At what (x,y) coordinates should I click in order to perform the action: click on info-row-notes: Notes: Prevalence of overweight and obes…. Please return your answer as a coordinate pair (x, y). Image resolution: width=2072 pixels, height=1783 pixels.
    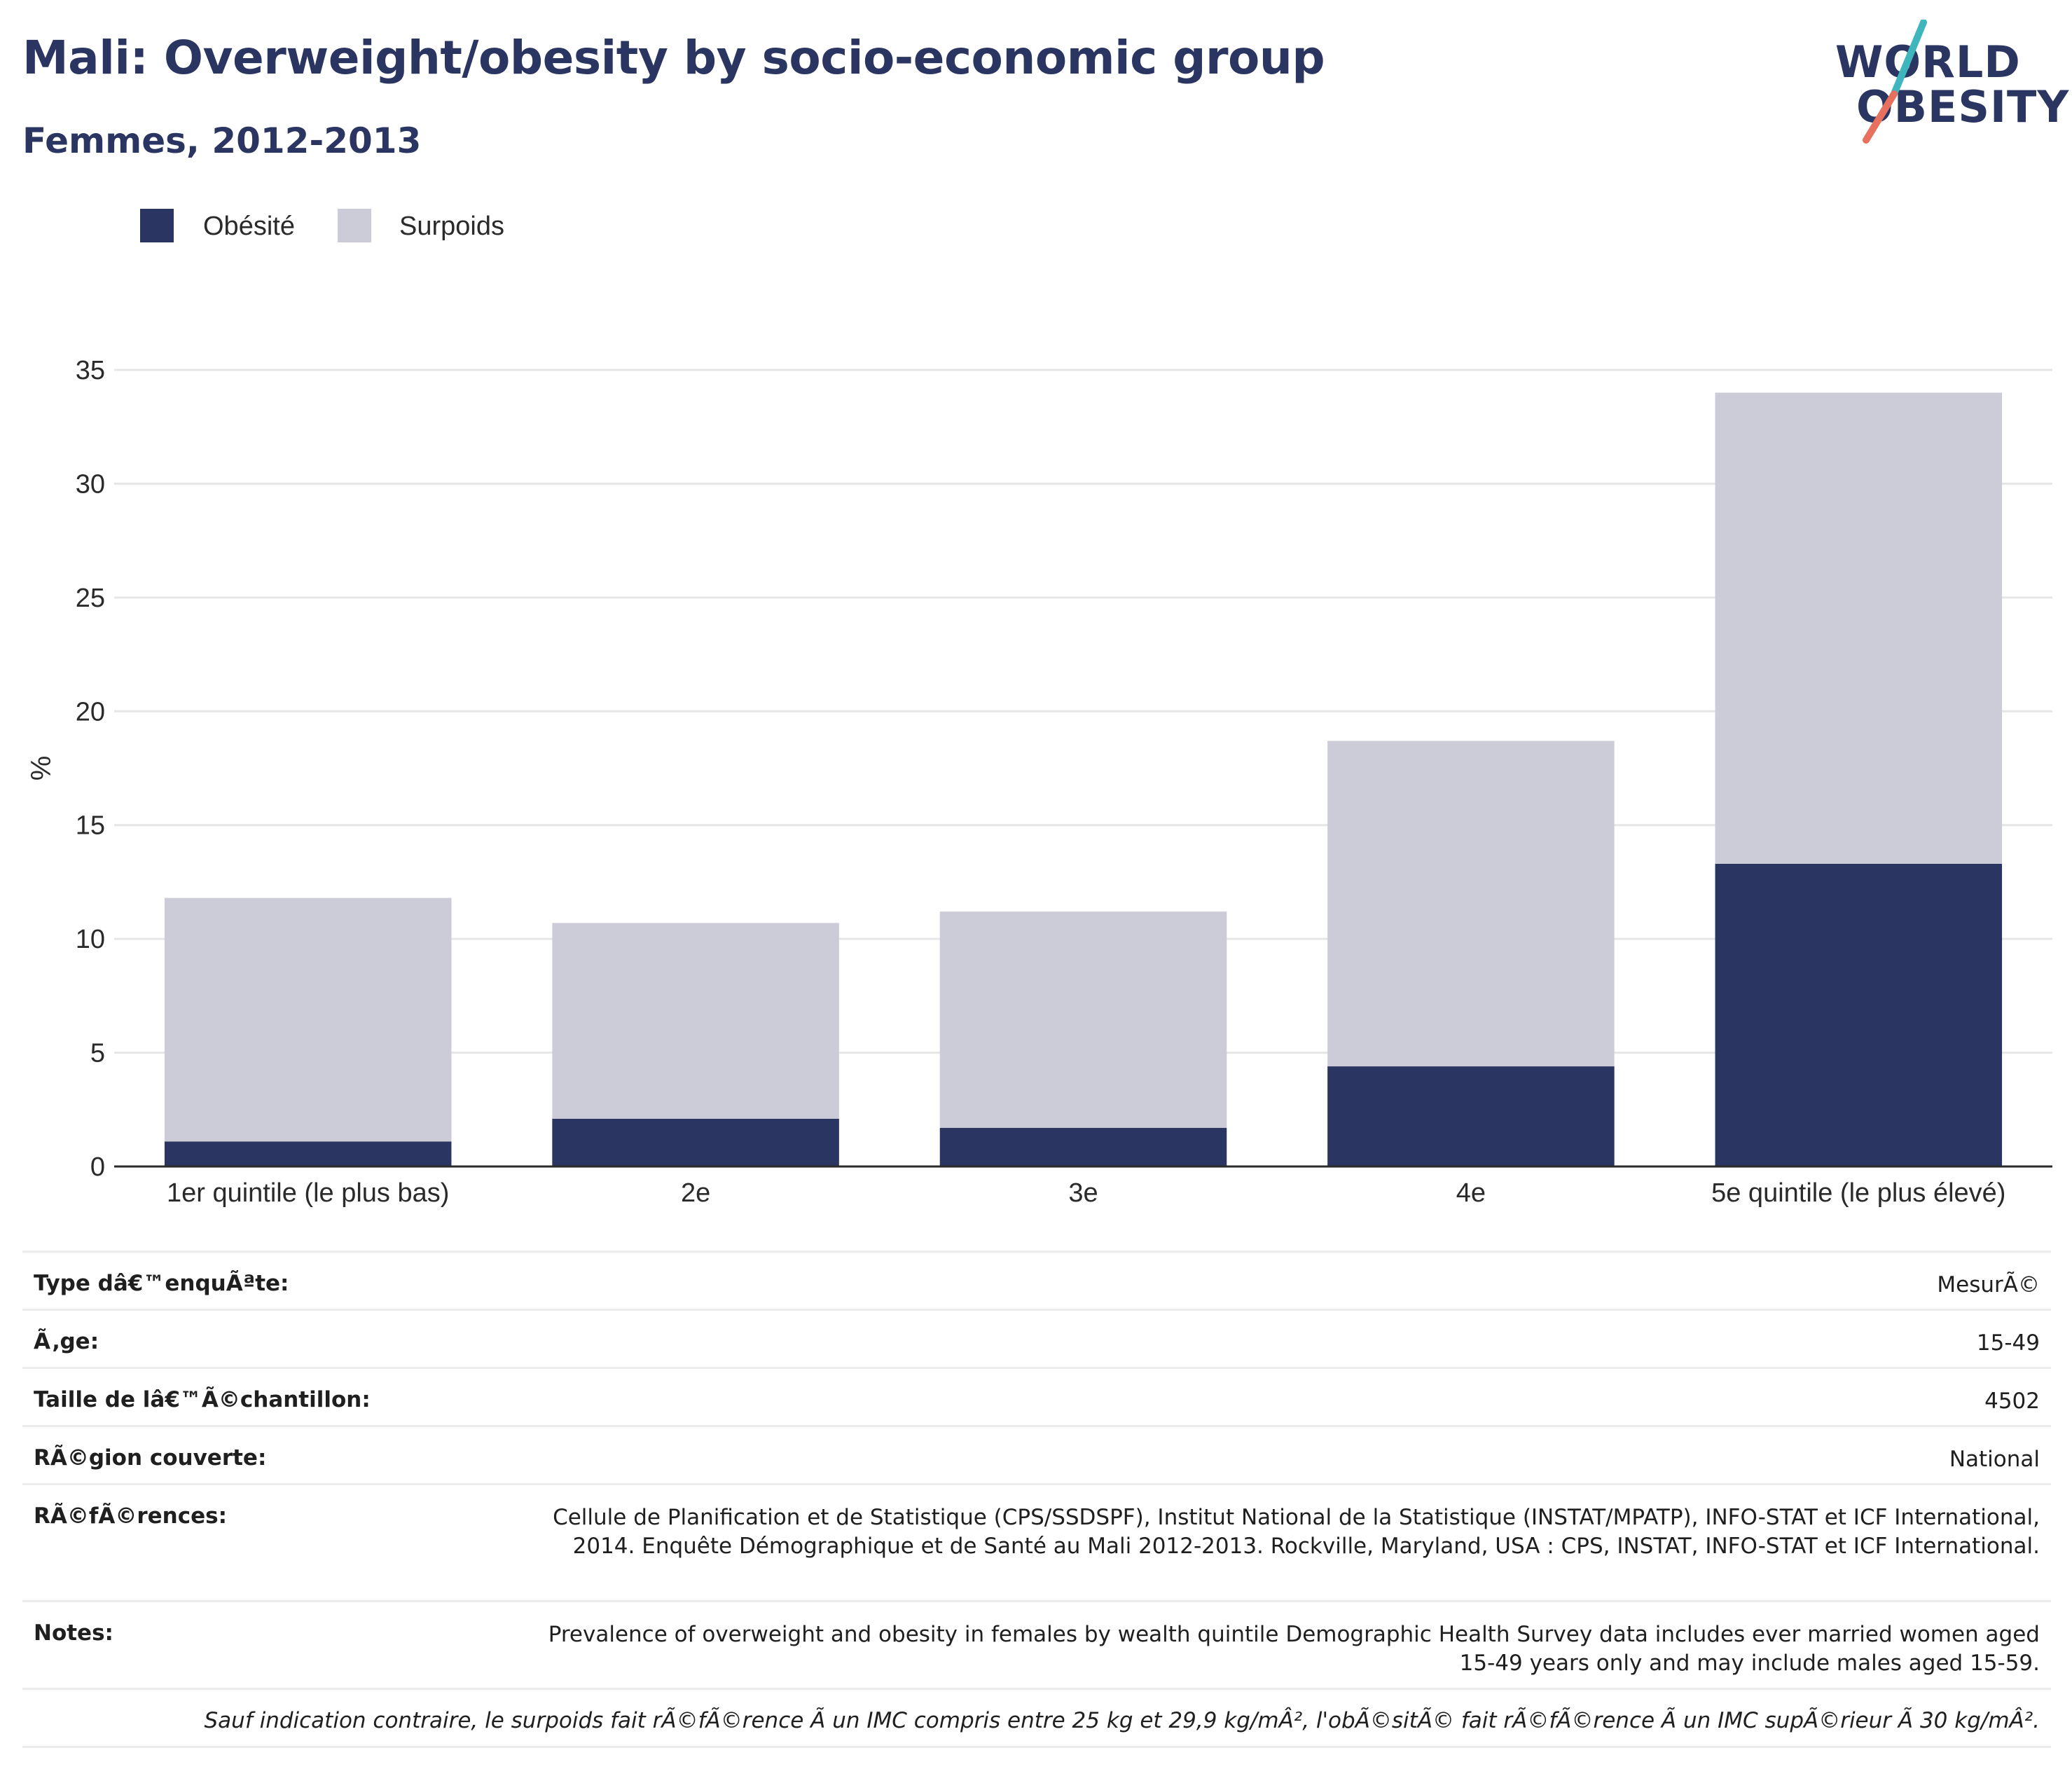
    Looking at the image, I should click on (1037, 1644).